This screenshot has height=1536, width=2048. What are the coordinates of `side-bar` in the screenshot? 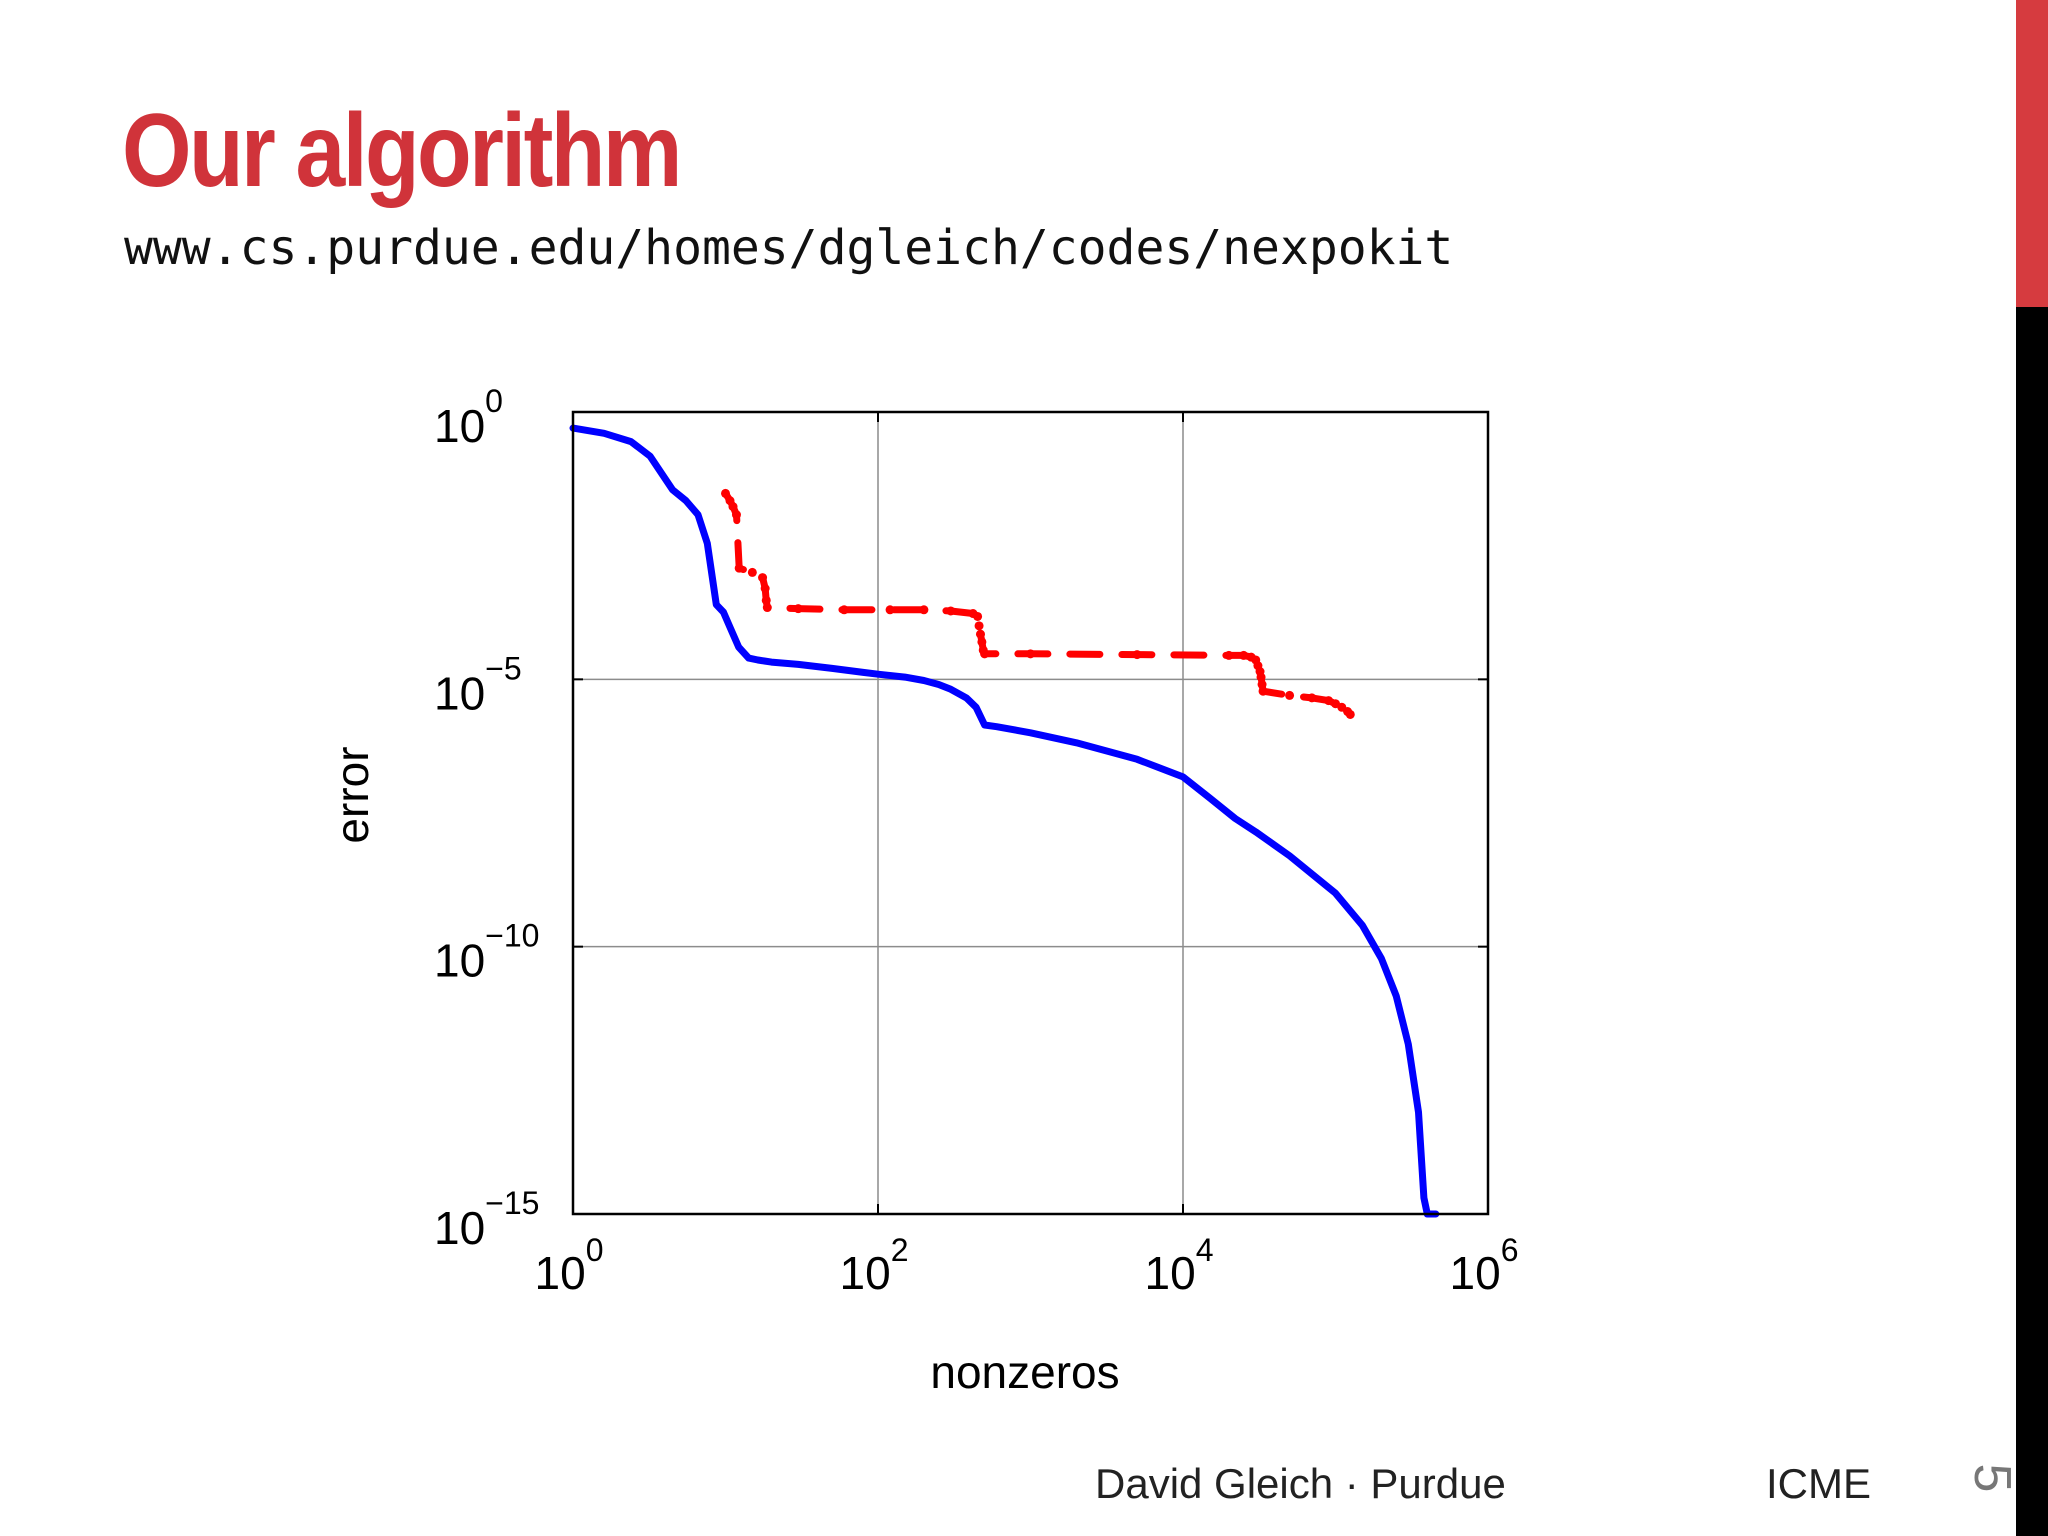 It's located at (2032, 768).